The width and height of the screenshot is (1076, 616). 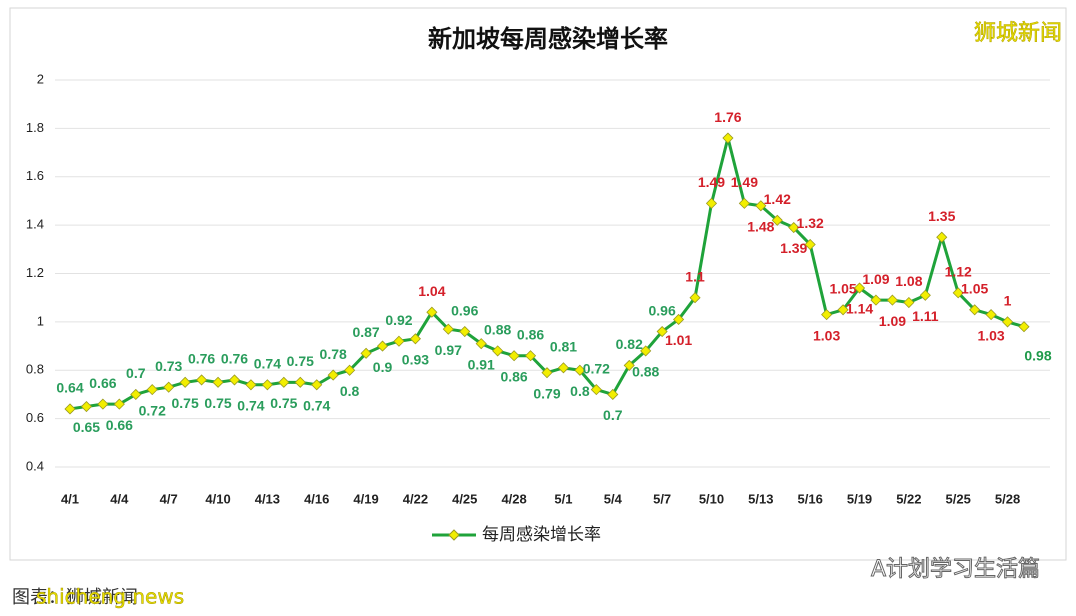 What do you see at coordinates (415, 498) in the screenshot?
I see `x-tick-label: 4/22` at bounding box center [415, 498].